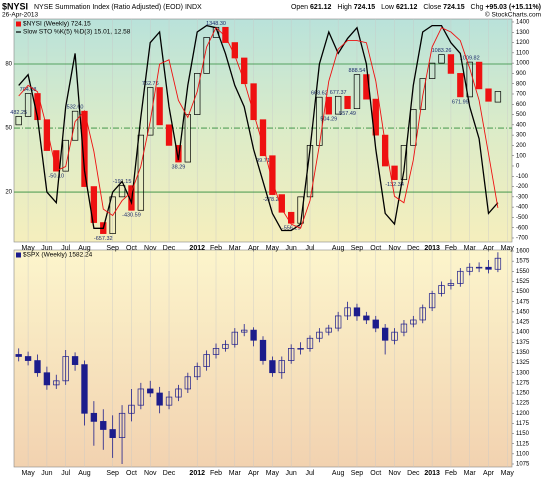 The width and height of the screenshot is (545, 480). What do you see at coordinates (523, 414) in the screenshot?
I see `y-tick-label: 1200` at bounding box center [523, 414].